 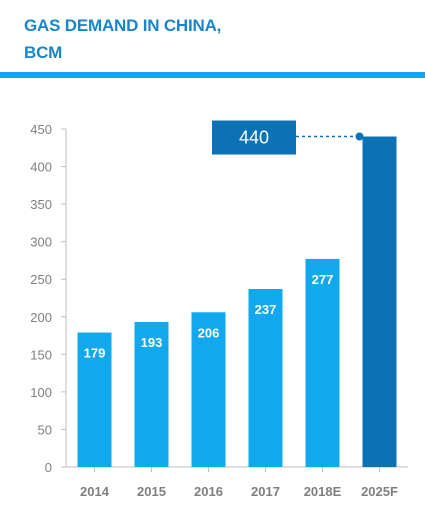 I want to click on y-tick-label: 250, so click(x=41, y=279).